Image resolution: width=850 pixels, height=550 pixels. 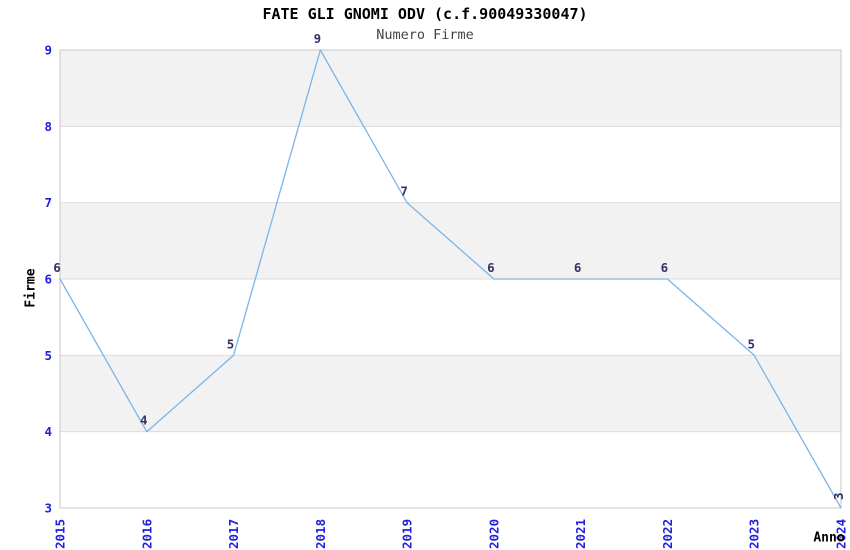 What do you see at coordinates (667, 534) in the screenshot?
I see `x-tick-label: 2022` at bounding box center [667, 534].